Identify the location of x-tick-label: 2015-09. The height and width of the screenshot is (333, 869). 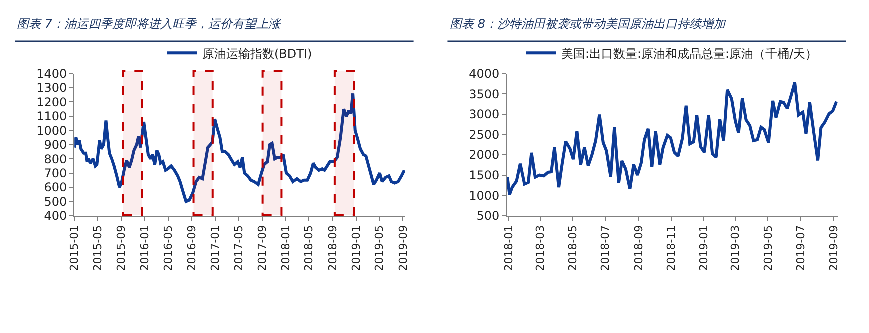
(121, 248).